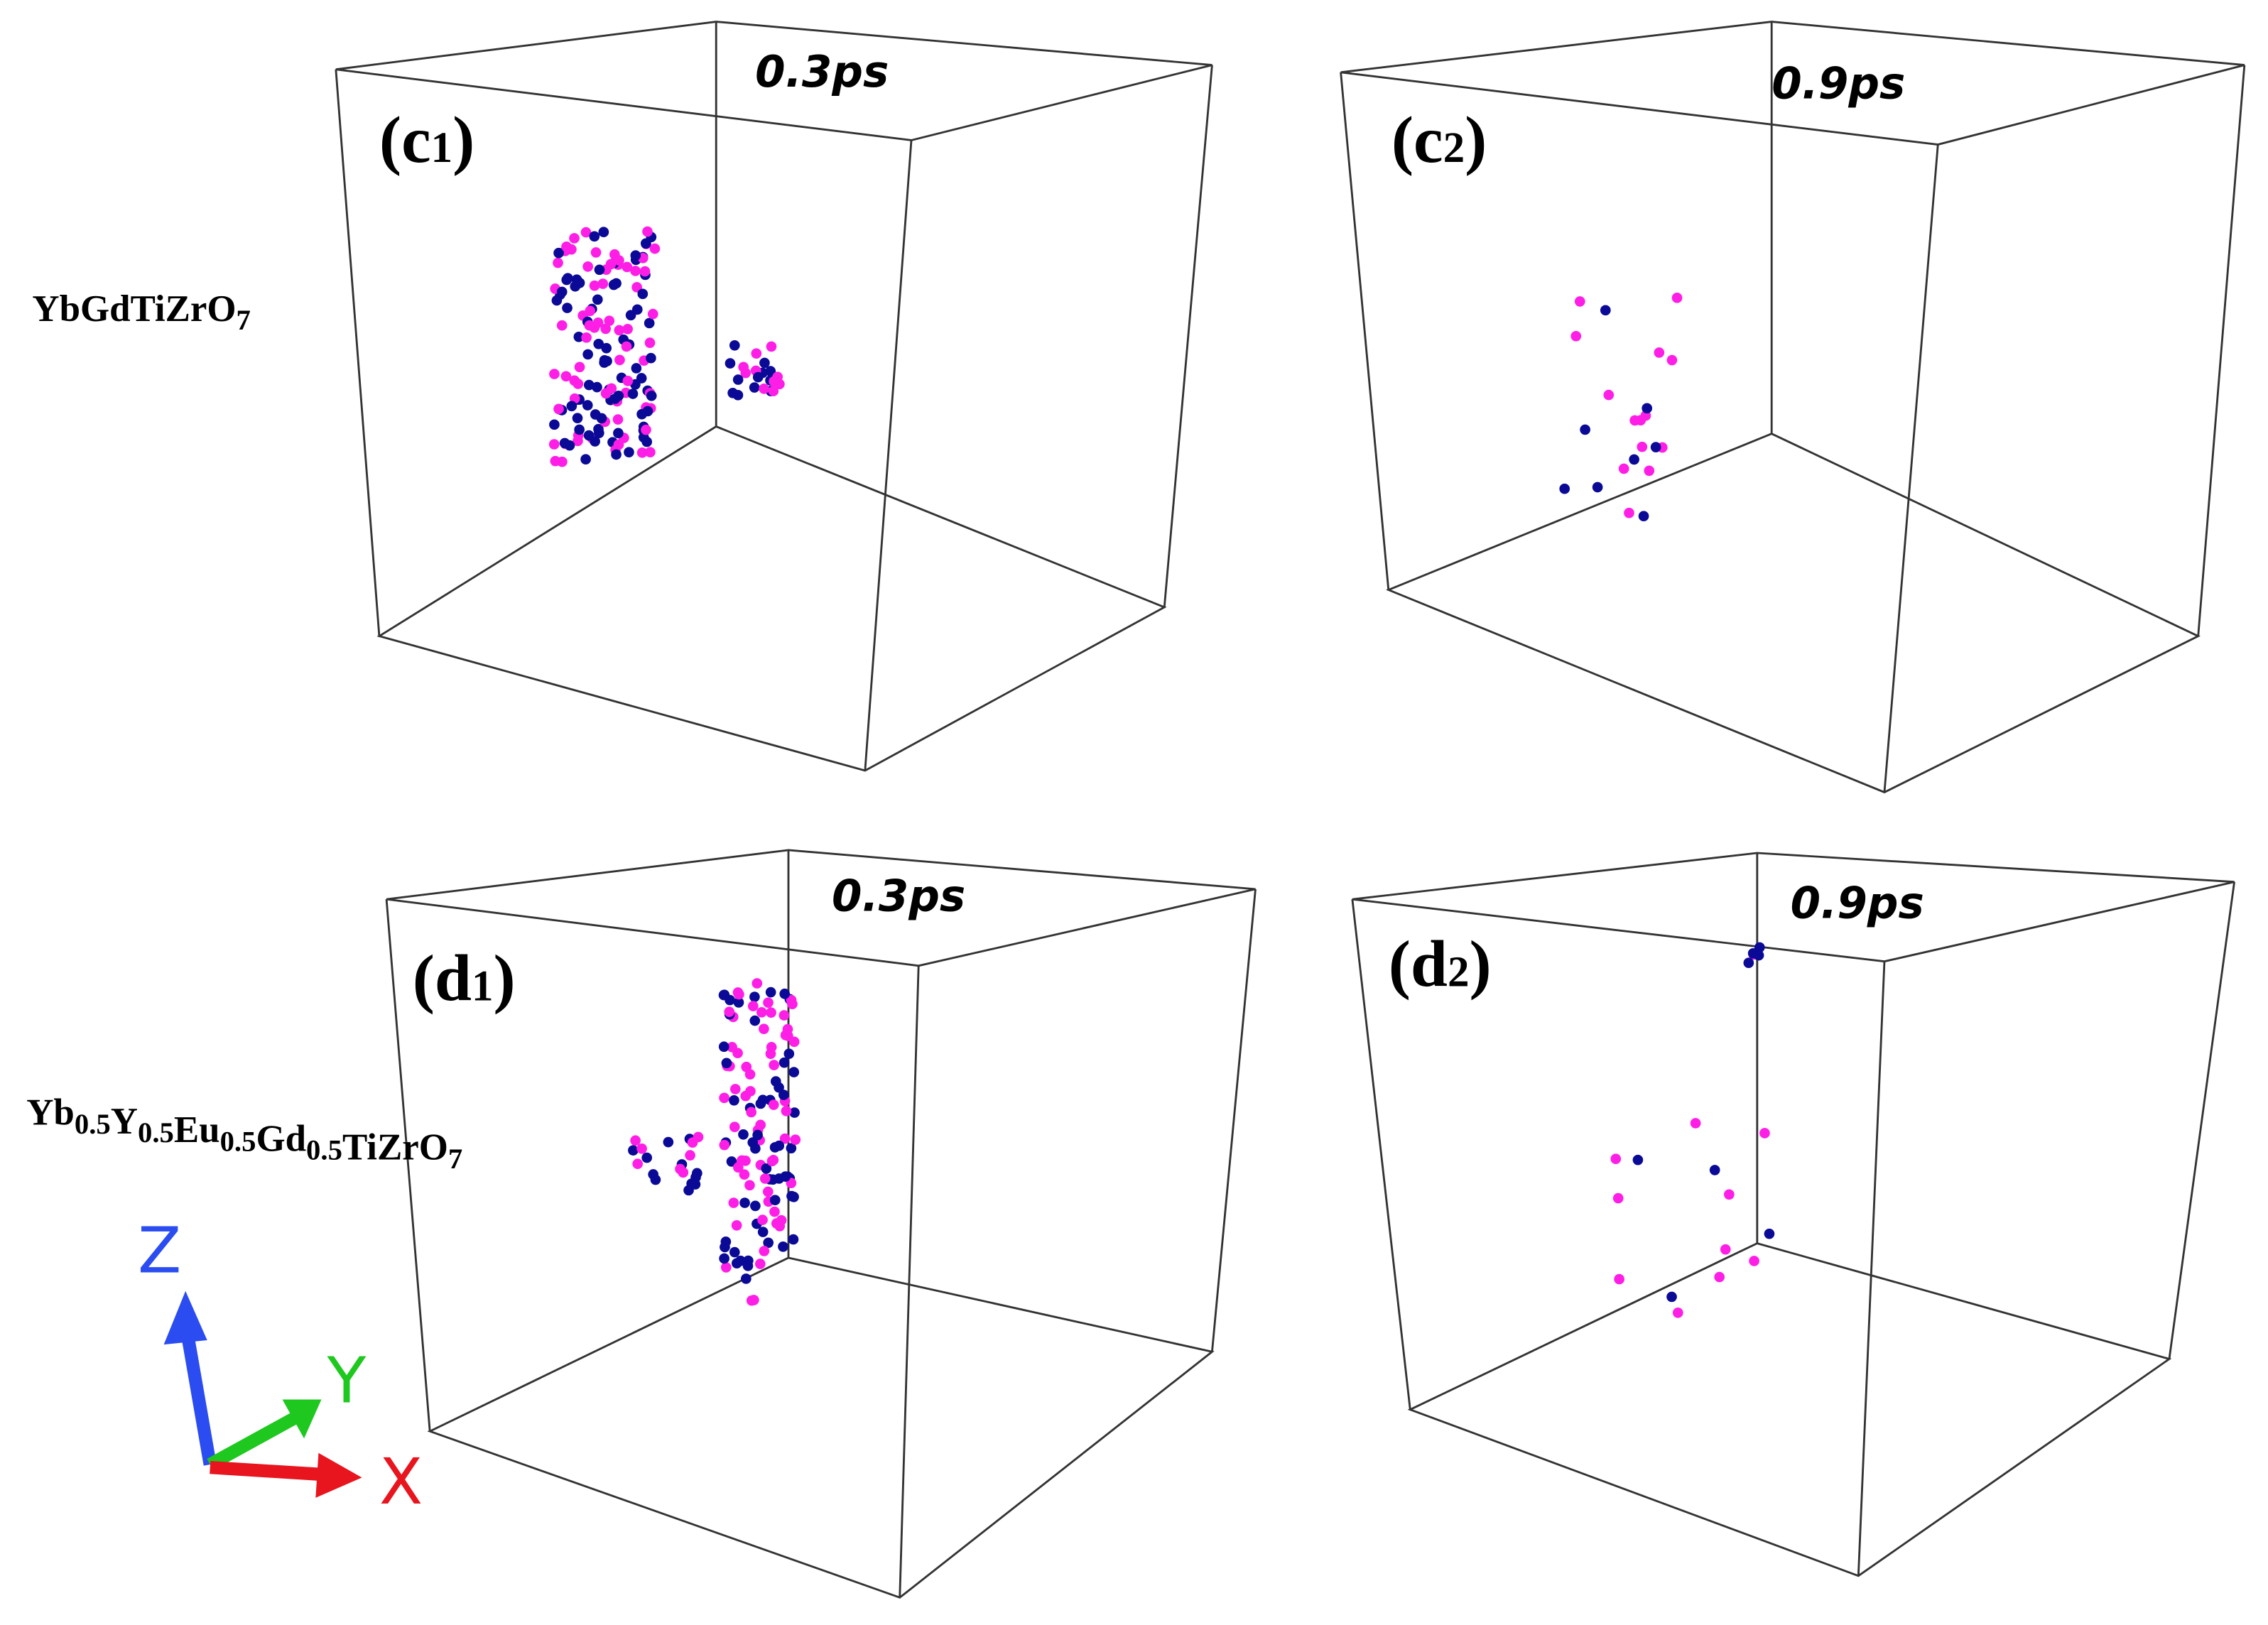  What do you see at coordinates (244, 1133) in the screenshot?
I see `composition-label: Yb0.5Y0.5Eu0.5Gd0.5TiZrO7` at bounding box center [244, 1133].